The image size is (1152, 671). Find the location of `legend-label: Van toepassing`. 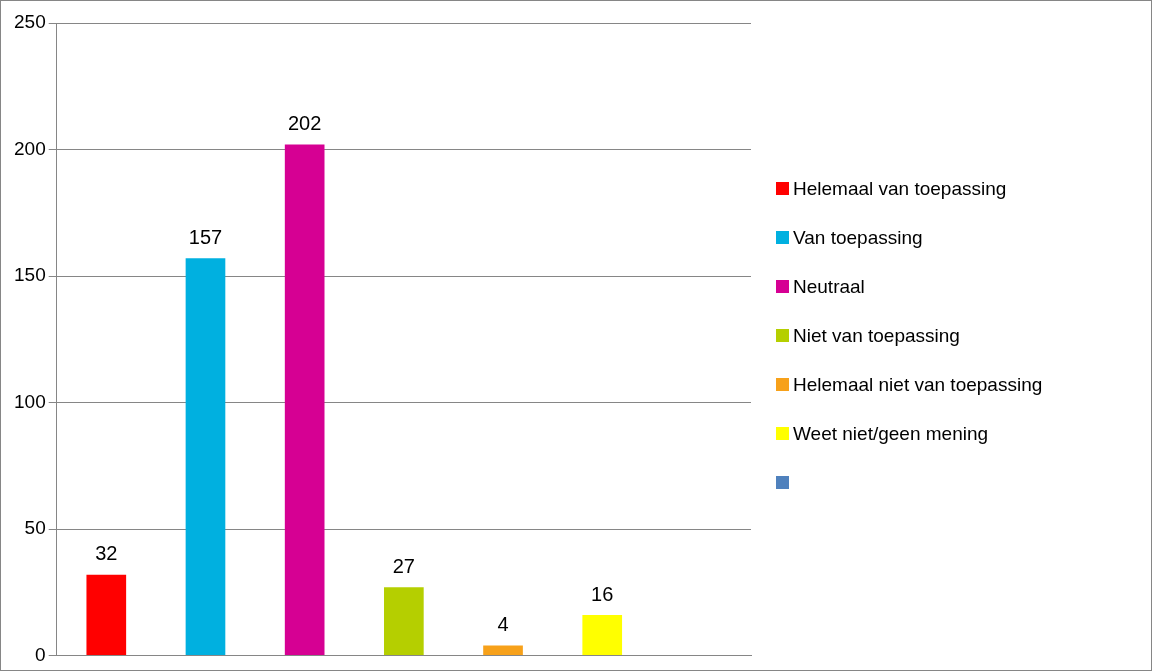

legend-label: Van toepassing is located at coordinates (858, 237).